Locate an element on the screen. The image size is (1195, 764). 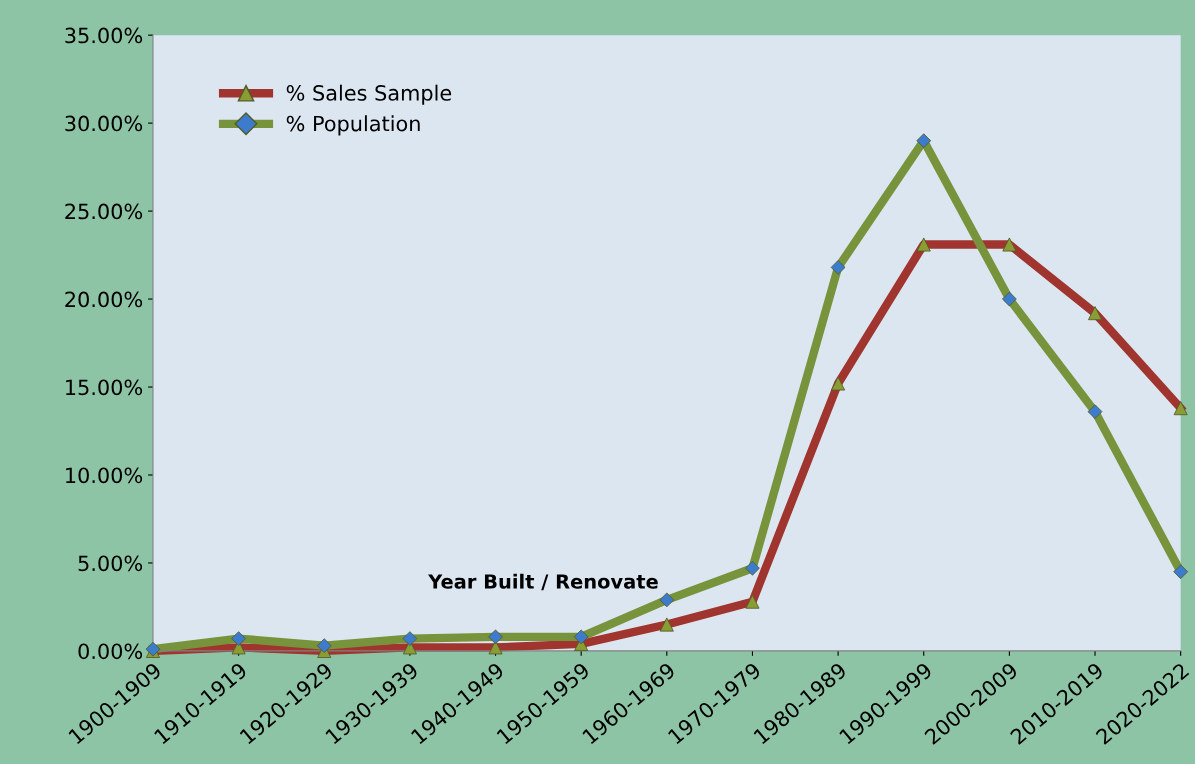
y-tick-label: 15.00% is located at coordinates (104, 387).